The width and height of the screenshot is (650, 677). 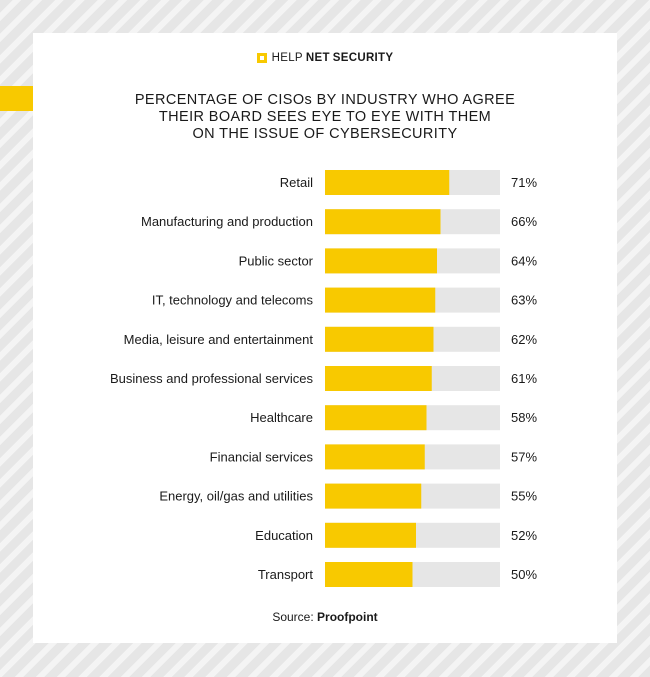 What do you see at coordinates (524, 378) in the screenshot?
I see `value-label-business-and-professional-services: 61%` at bounding box center [524, 378].